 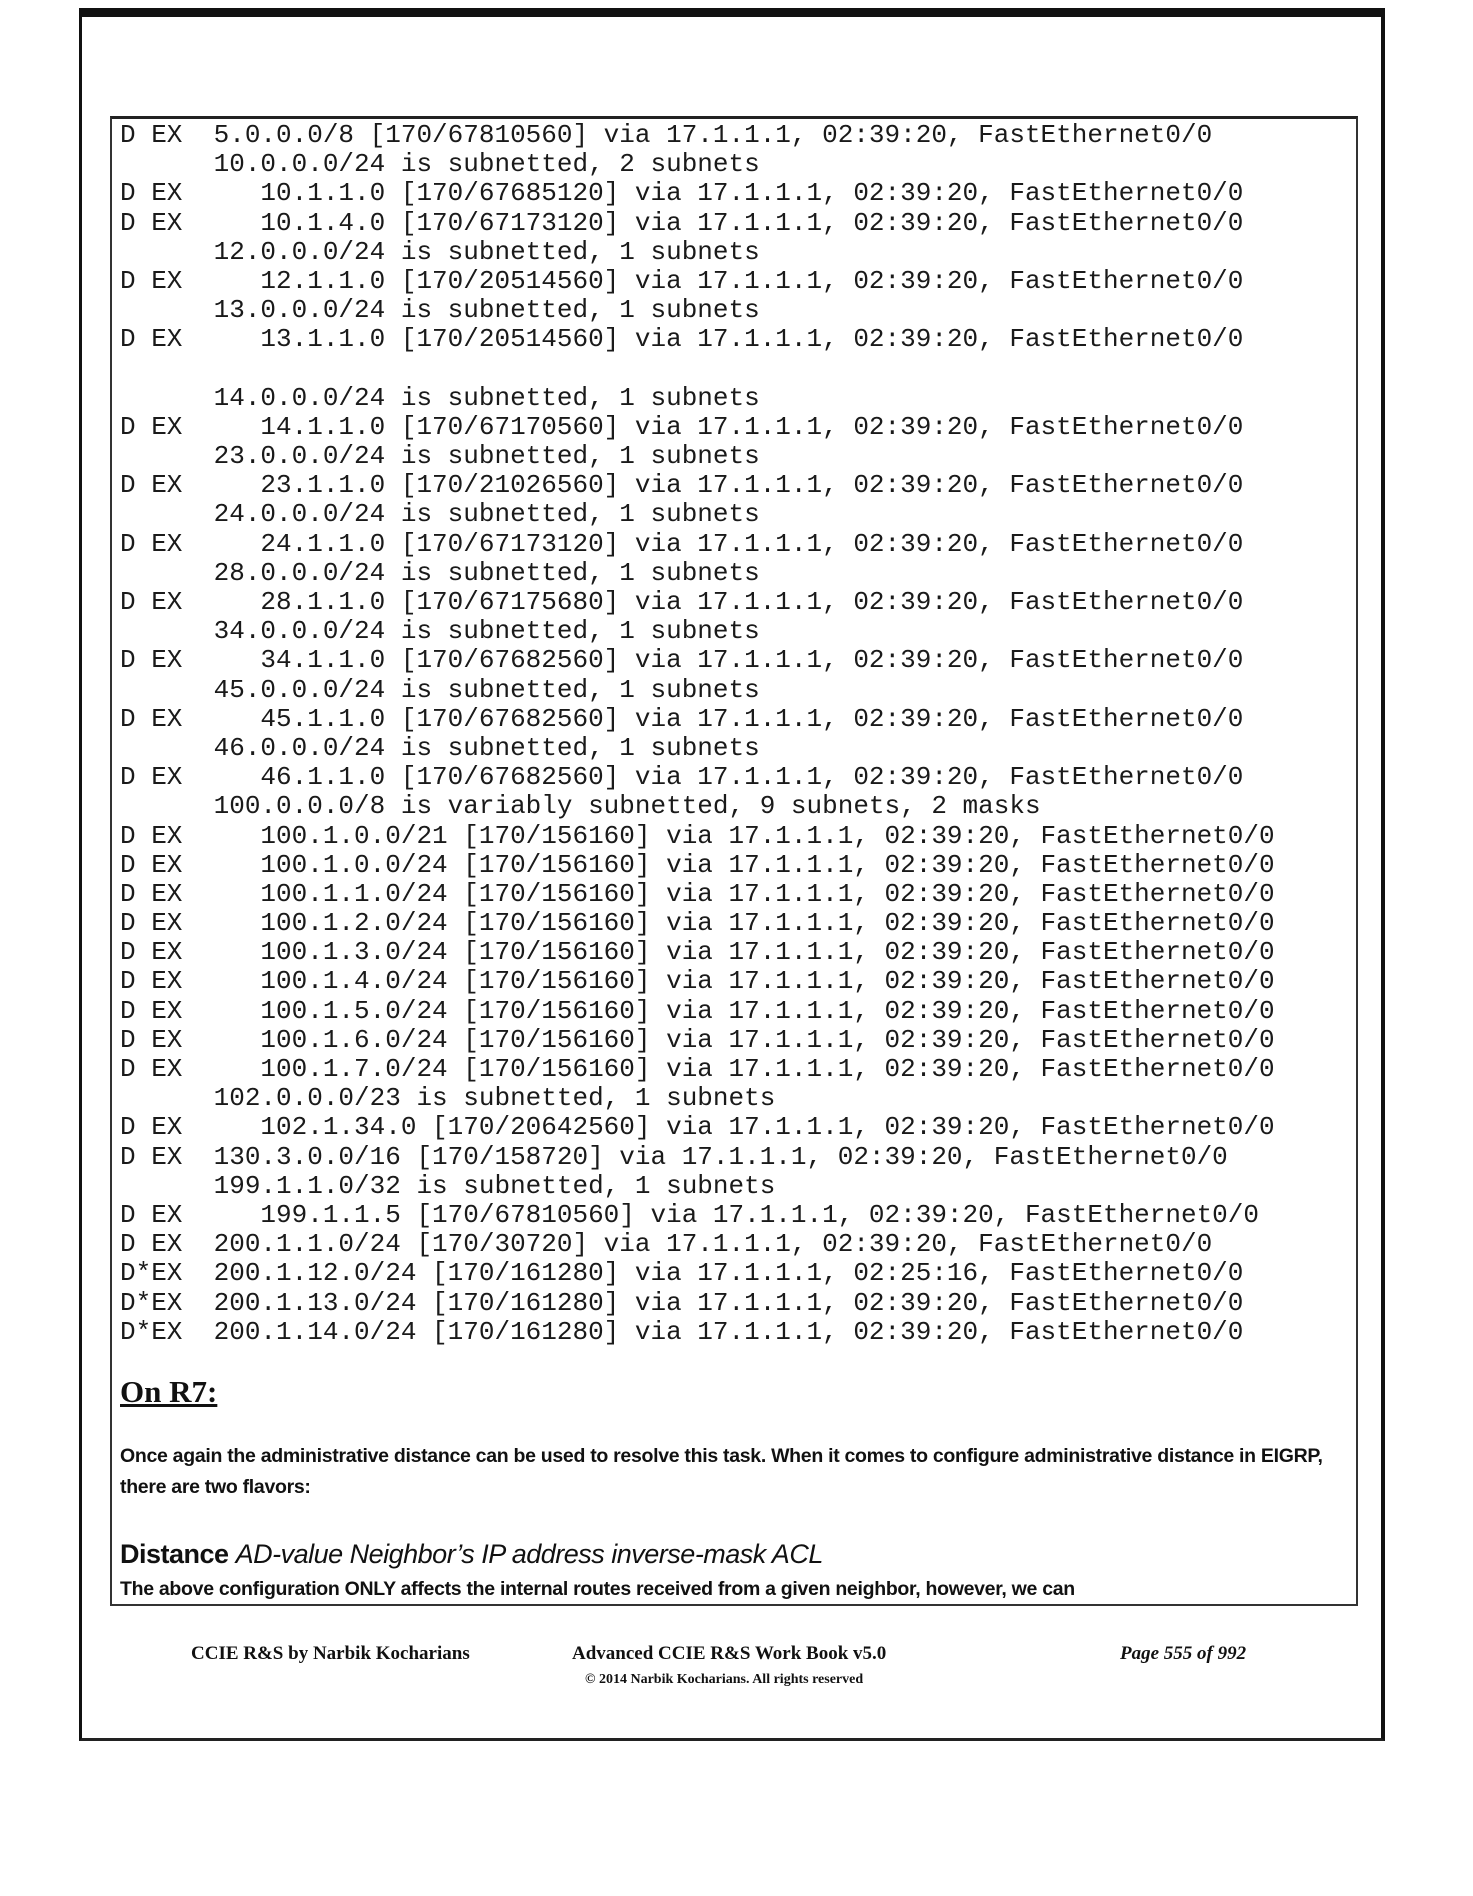 I want to click on route-line: 102.0.0.0/23 is subnetted, 1 subnets, so click(x=448, y=1098).